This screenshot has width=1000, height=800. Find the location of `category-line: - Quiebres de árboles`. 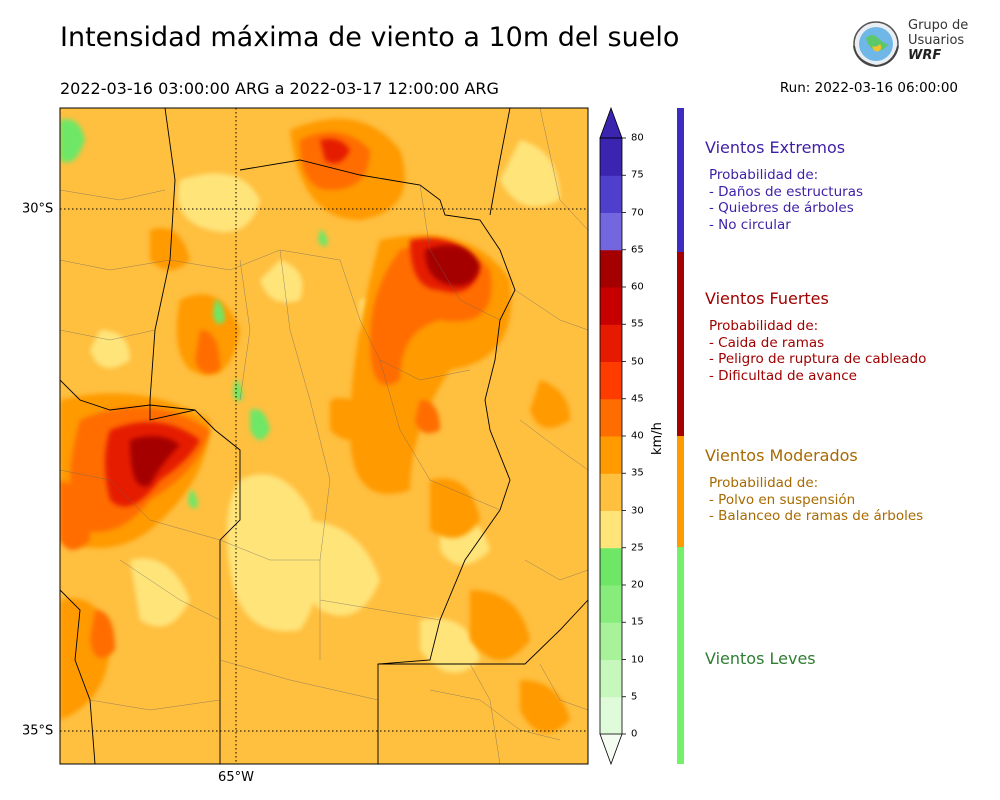

category-line: - Quiebres de árboles is located at coordinates (781, 208).